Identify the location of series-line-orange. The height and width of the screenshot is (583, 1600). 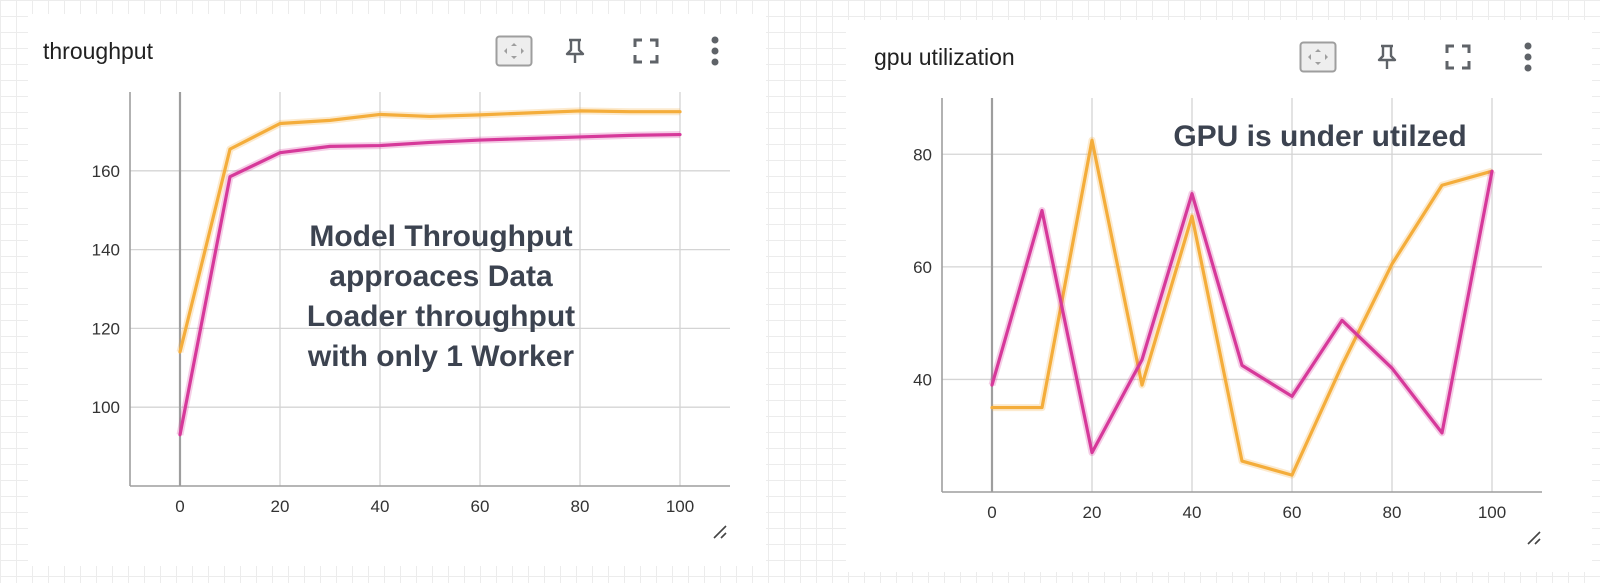
(430, 231).